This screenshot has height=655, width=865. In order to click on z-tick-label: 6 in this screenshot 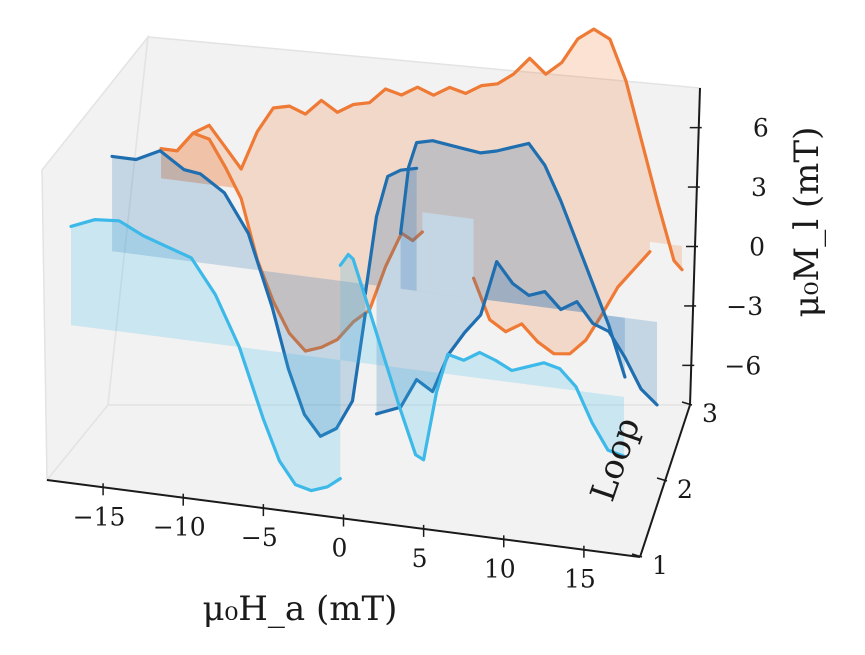, I will do `click(761, 128)`.